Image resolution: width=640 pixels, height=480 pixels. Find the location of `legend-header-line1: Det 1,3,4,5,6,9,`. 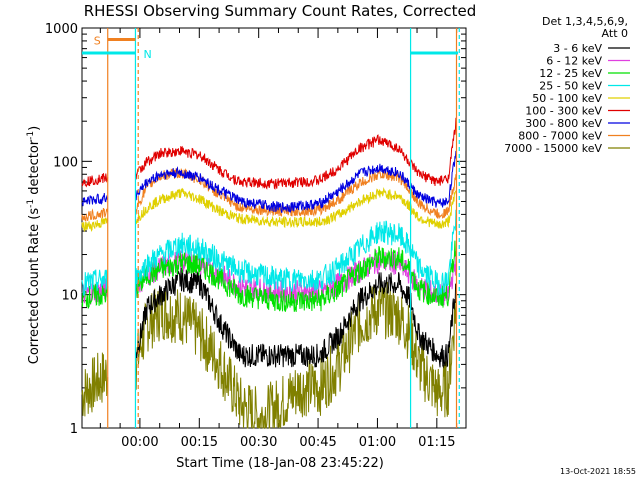

legend-header-line1: Det 1,3,4,5,6,9, is located at coordinates (585, 21).